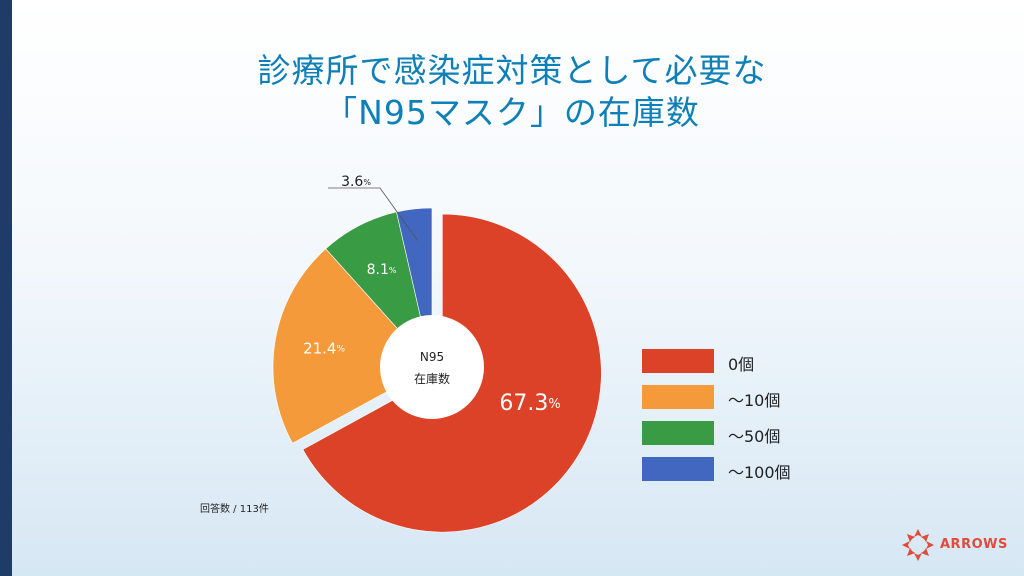 The image size is (1024, 576). Describe the element at coordinates (918, 545) in the screenshot. I see `arrows-logo-icon` at that location.